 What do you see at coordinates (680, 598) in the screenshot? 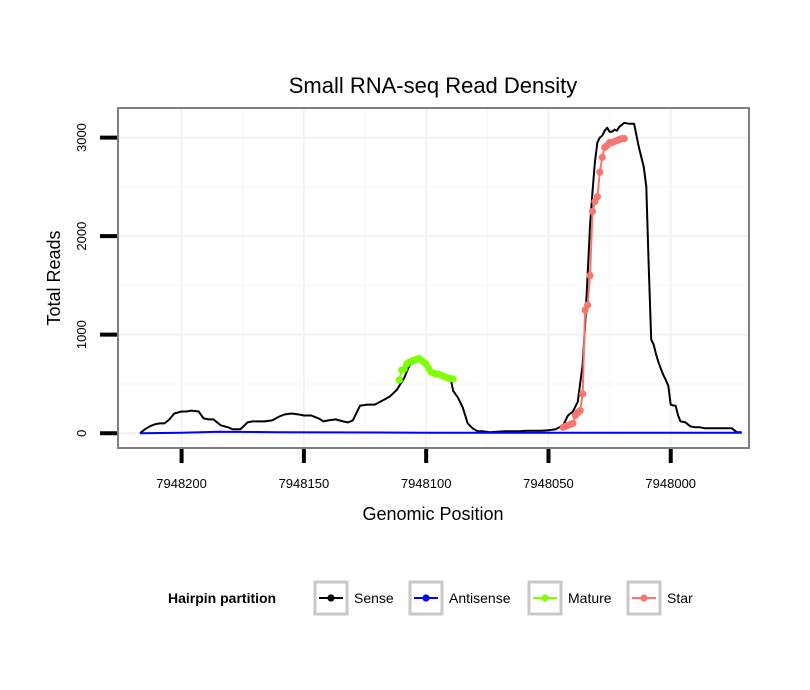
I see `star-legend-label: Star` at bounding box center [680, 598].